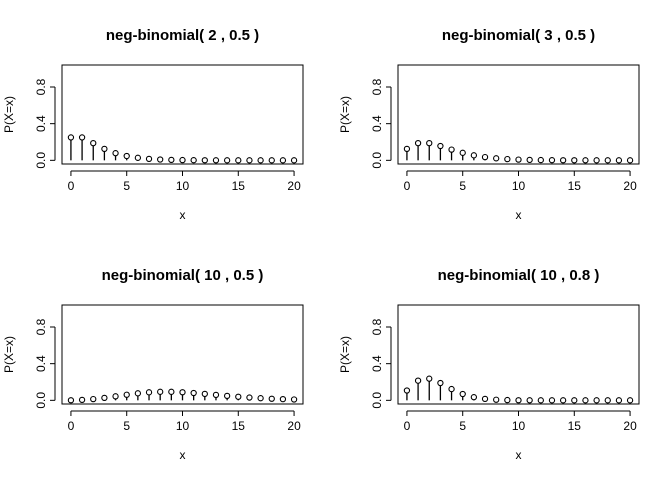 This screenshot has height=480, width=672. Describe the element at coordinates (518, 35) in the screenshot. I see `chart-title: neg-binomial( 3 , 0.5 )` at that location.